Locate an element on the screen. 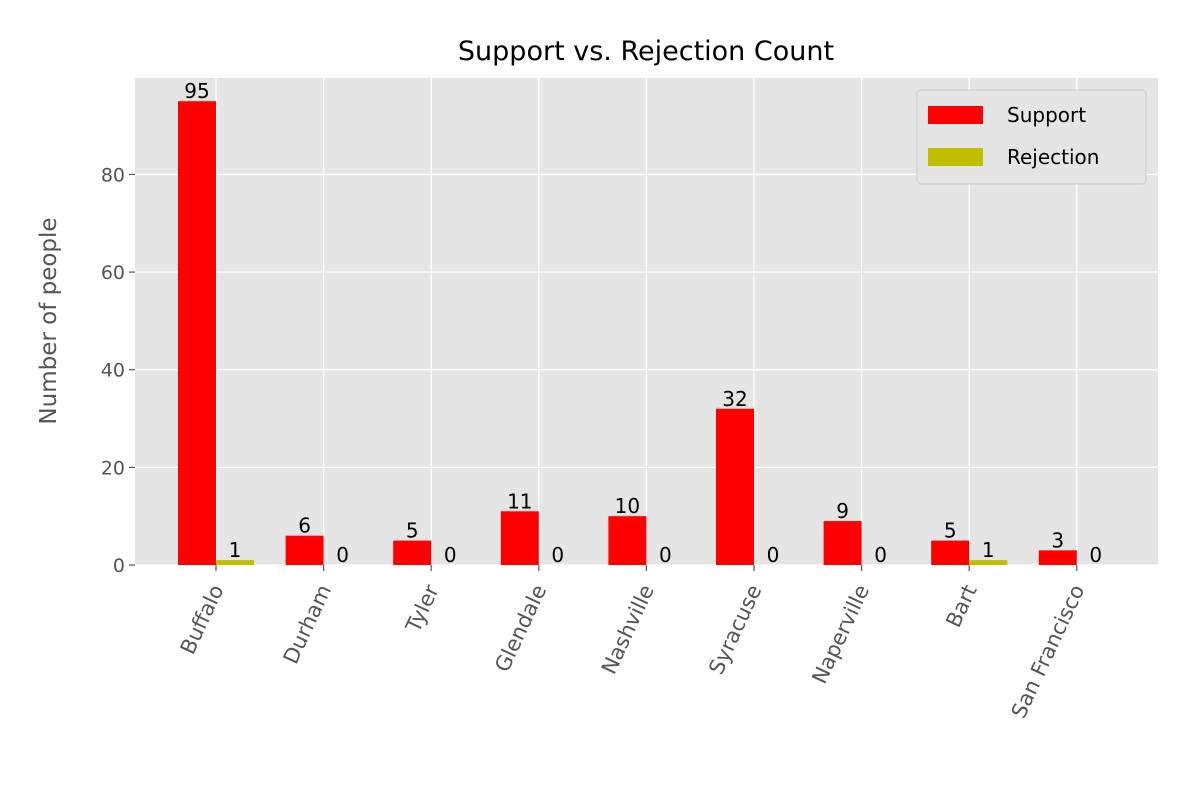 The width and height of the screenshot is (1200, 800). x-tick-label: Buffalo is located at coordinates (202, 619).